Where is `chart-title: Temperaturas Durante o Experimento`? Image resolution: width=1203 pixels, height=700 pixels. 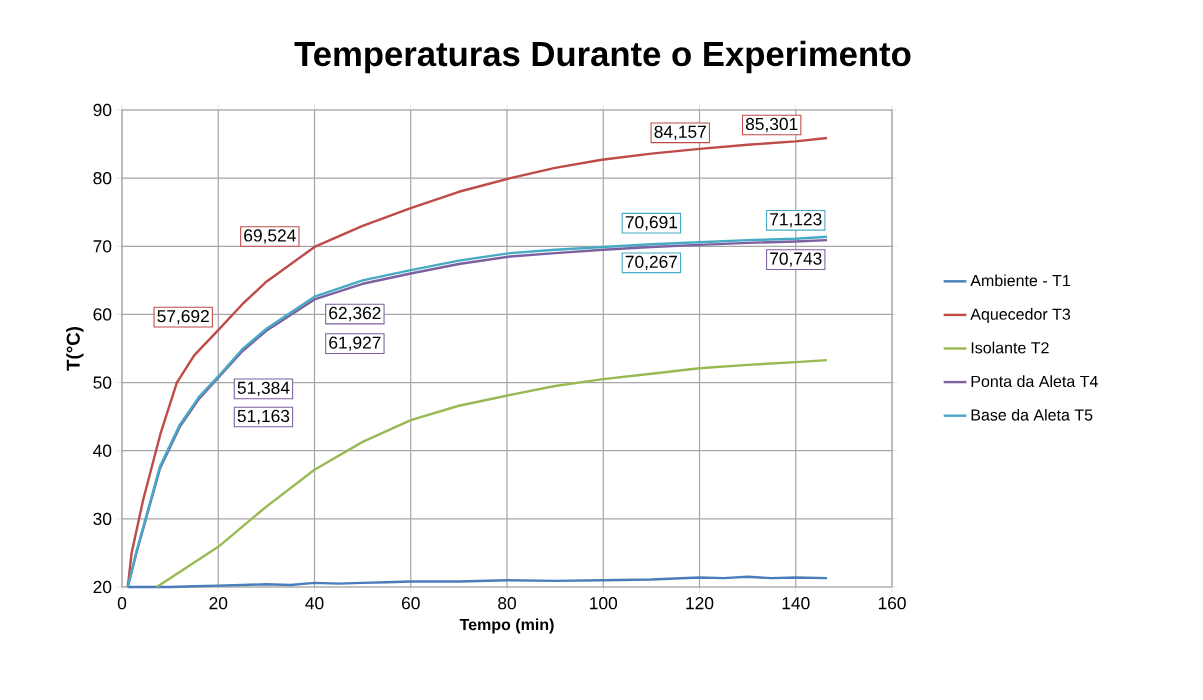
chart-title: Temperaturas Durante o Experimento is located at coordinates (602, 57).